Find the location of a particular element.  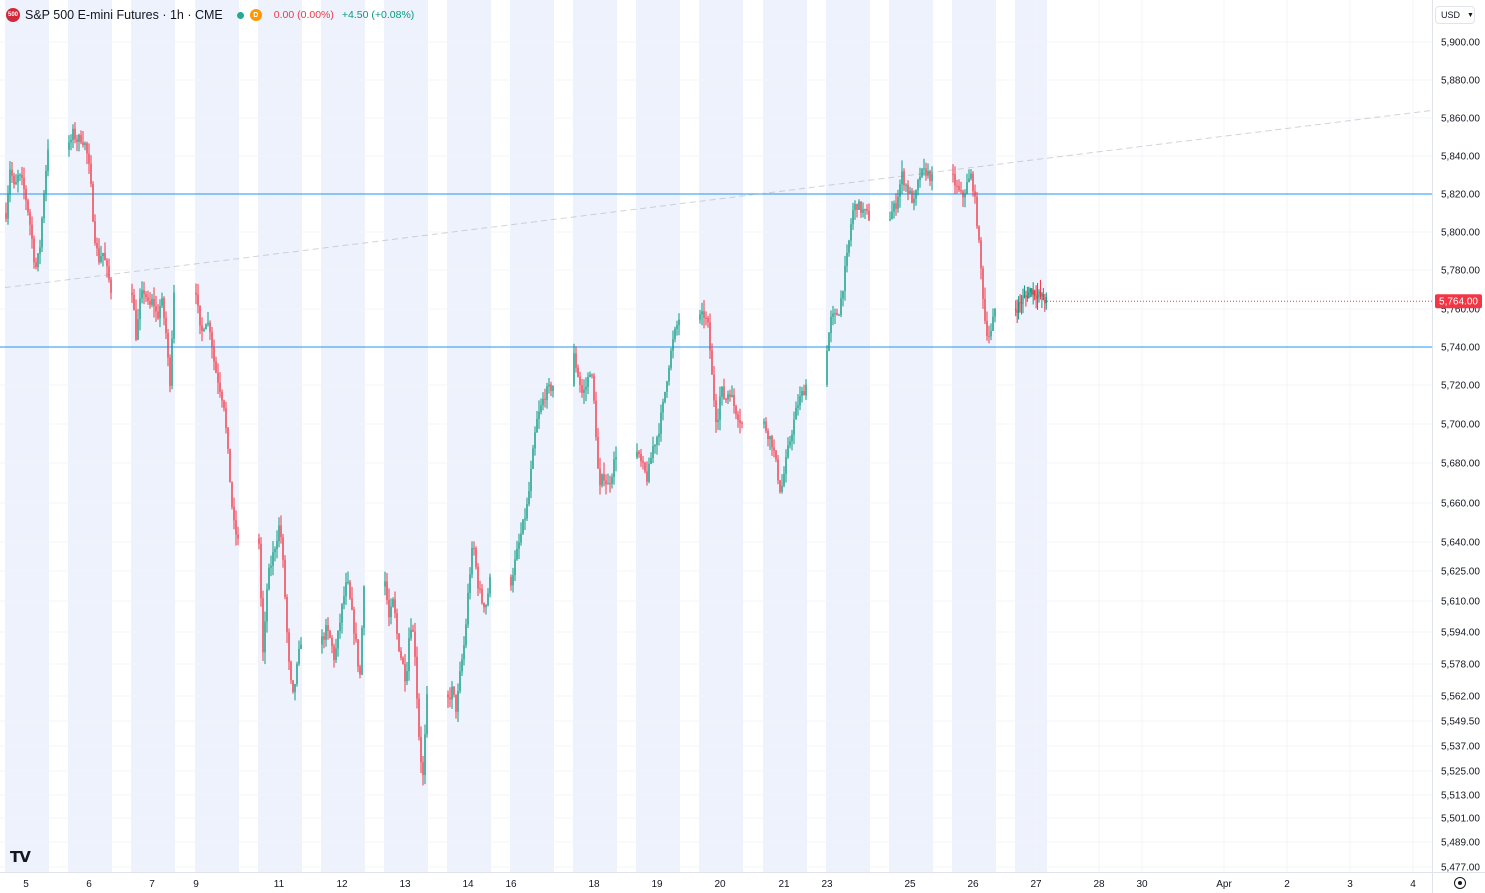

symbol-title: S&P 500 E-mini Futures · 1h · CME is located at coordinates (124, 15).